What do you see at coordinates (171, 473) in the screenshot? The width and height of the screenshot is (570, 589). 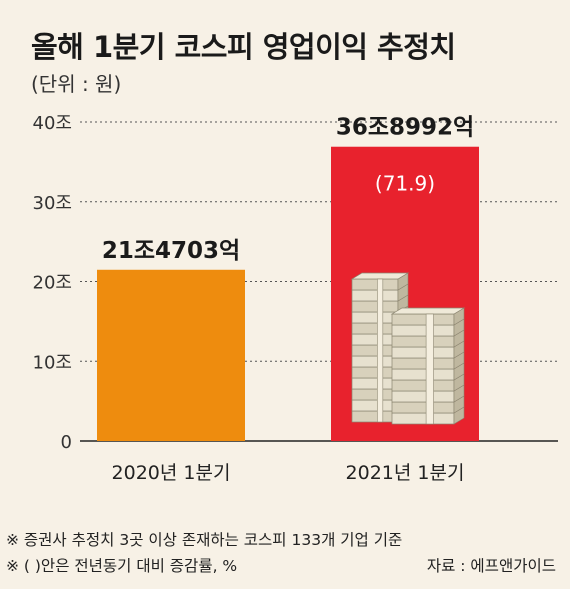 I see `category-label: 2020년 1분기` at bounding box center [171, 473].